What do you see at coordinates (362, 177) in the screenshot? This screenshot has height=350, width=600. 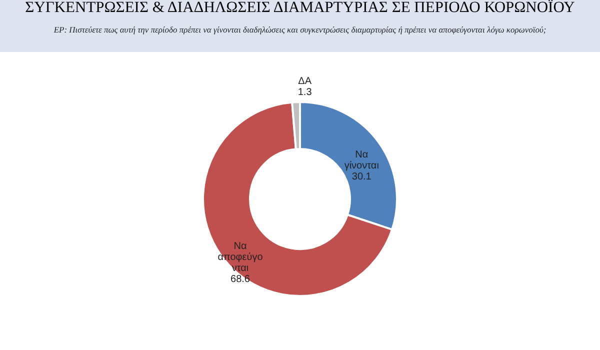 I see `data-label: 30.1` at bounding box center [362, 177].